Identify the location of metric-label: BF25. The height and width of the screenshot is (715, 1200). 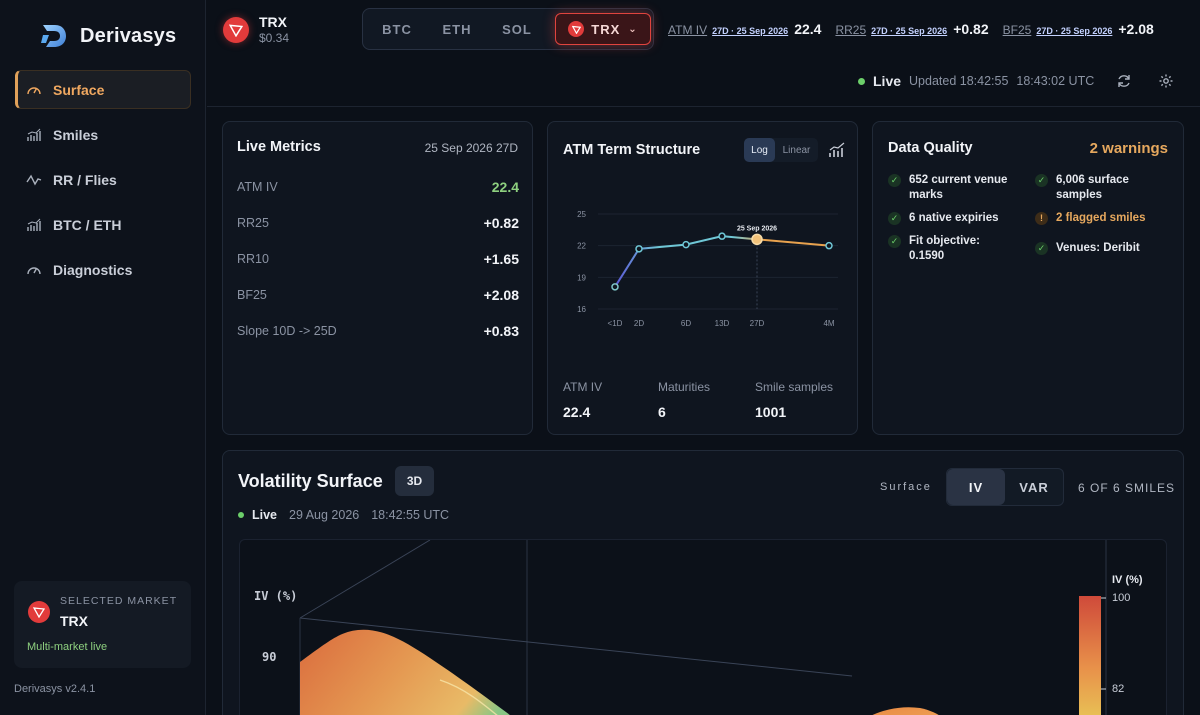
(252, 295).